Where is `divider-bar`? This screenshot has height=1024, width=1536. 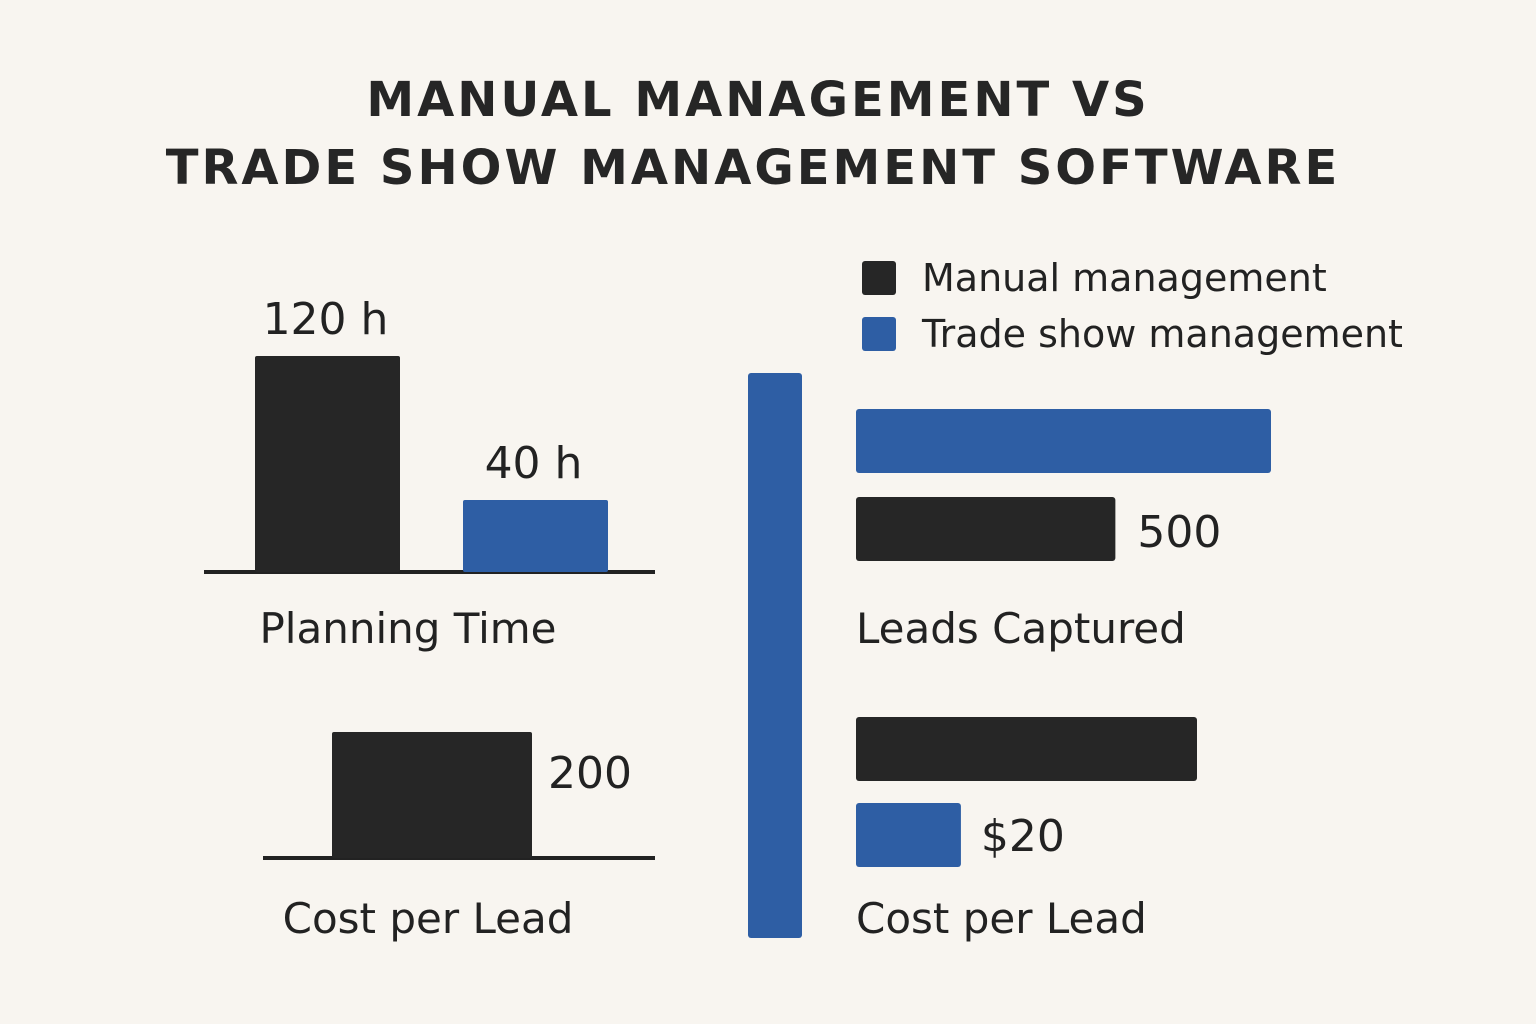
divider-bar is located at coordinates (775, 655).